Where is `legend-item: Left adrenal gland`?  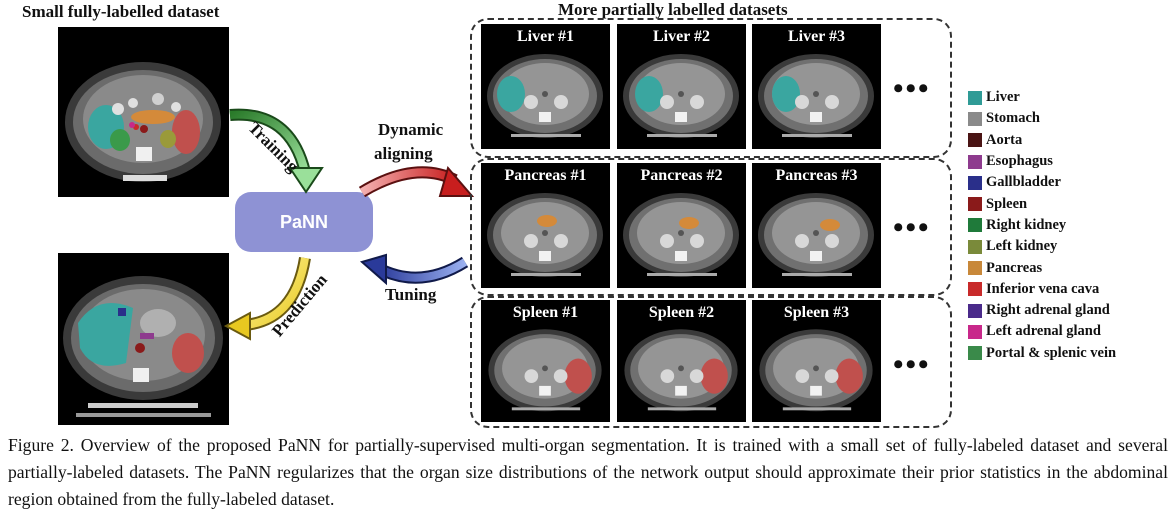 legend-item: Left adrenal gland is located at coordinates (1042, 331).